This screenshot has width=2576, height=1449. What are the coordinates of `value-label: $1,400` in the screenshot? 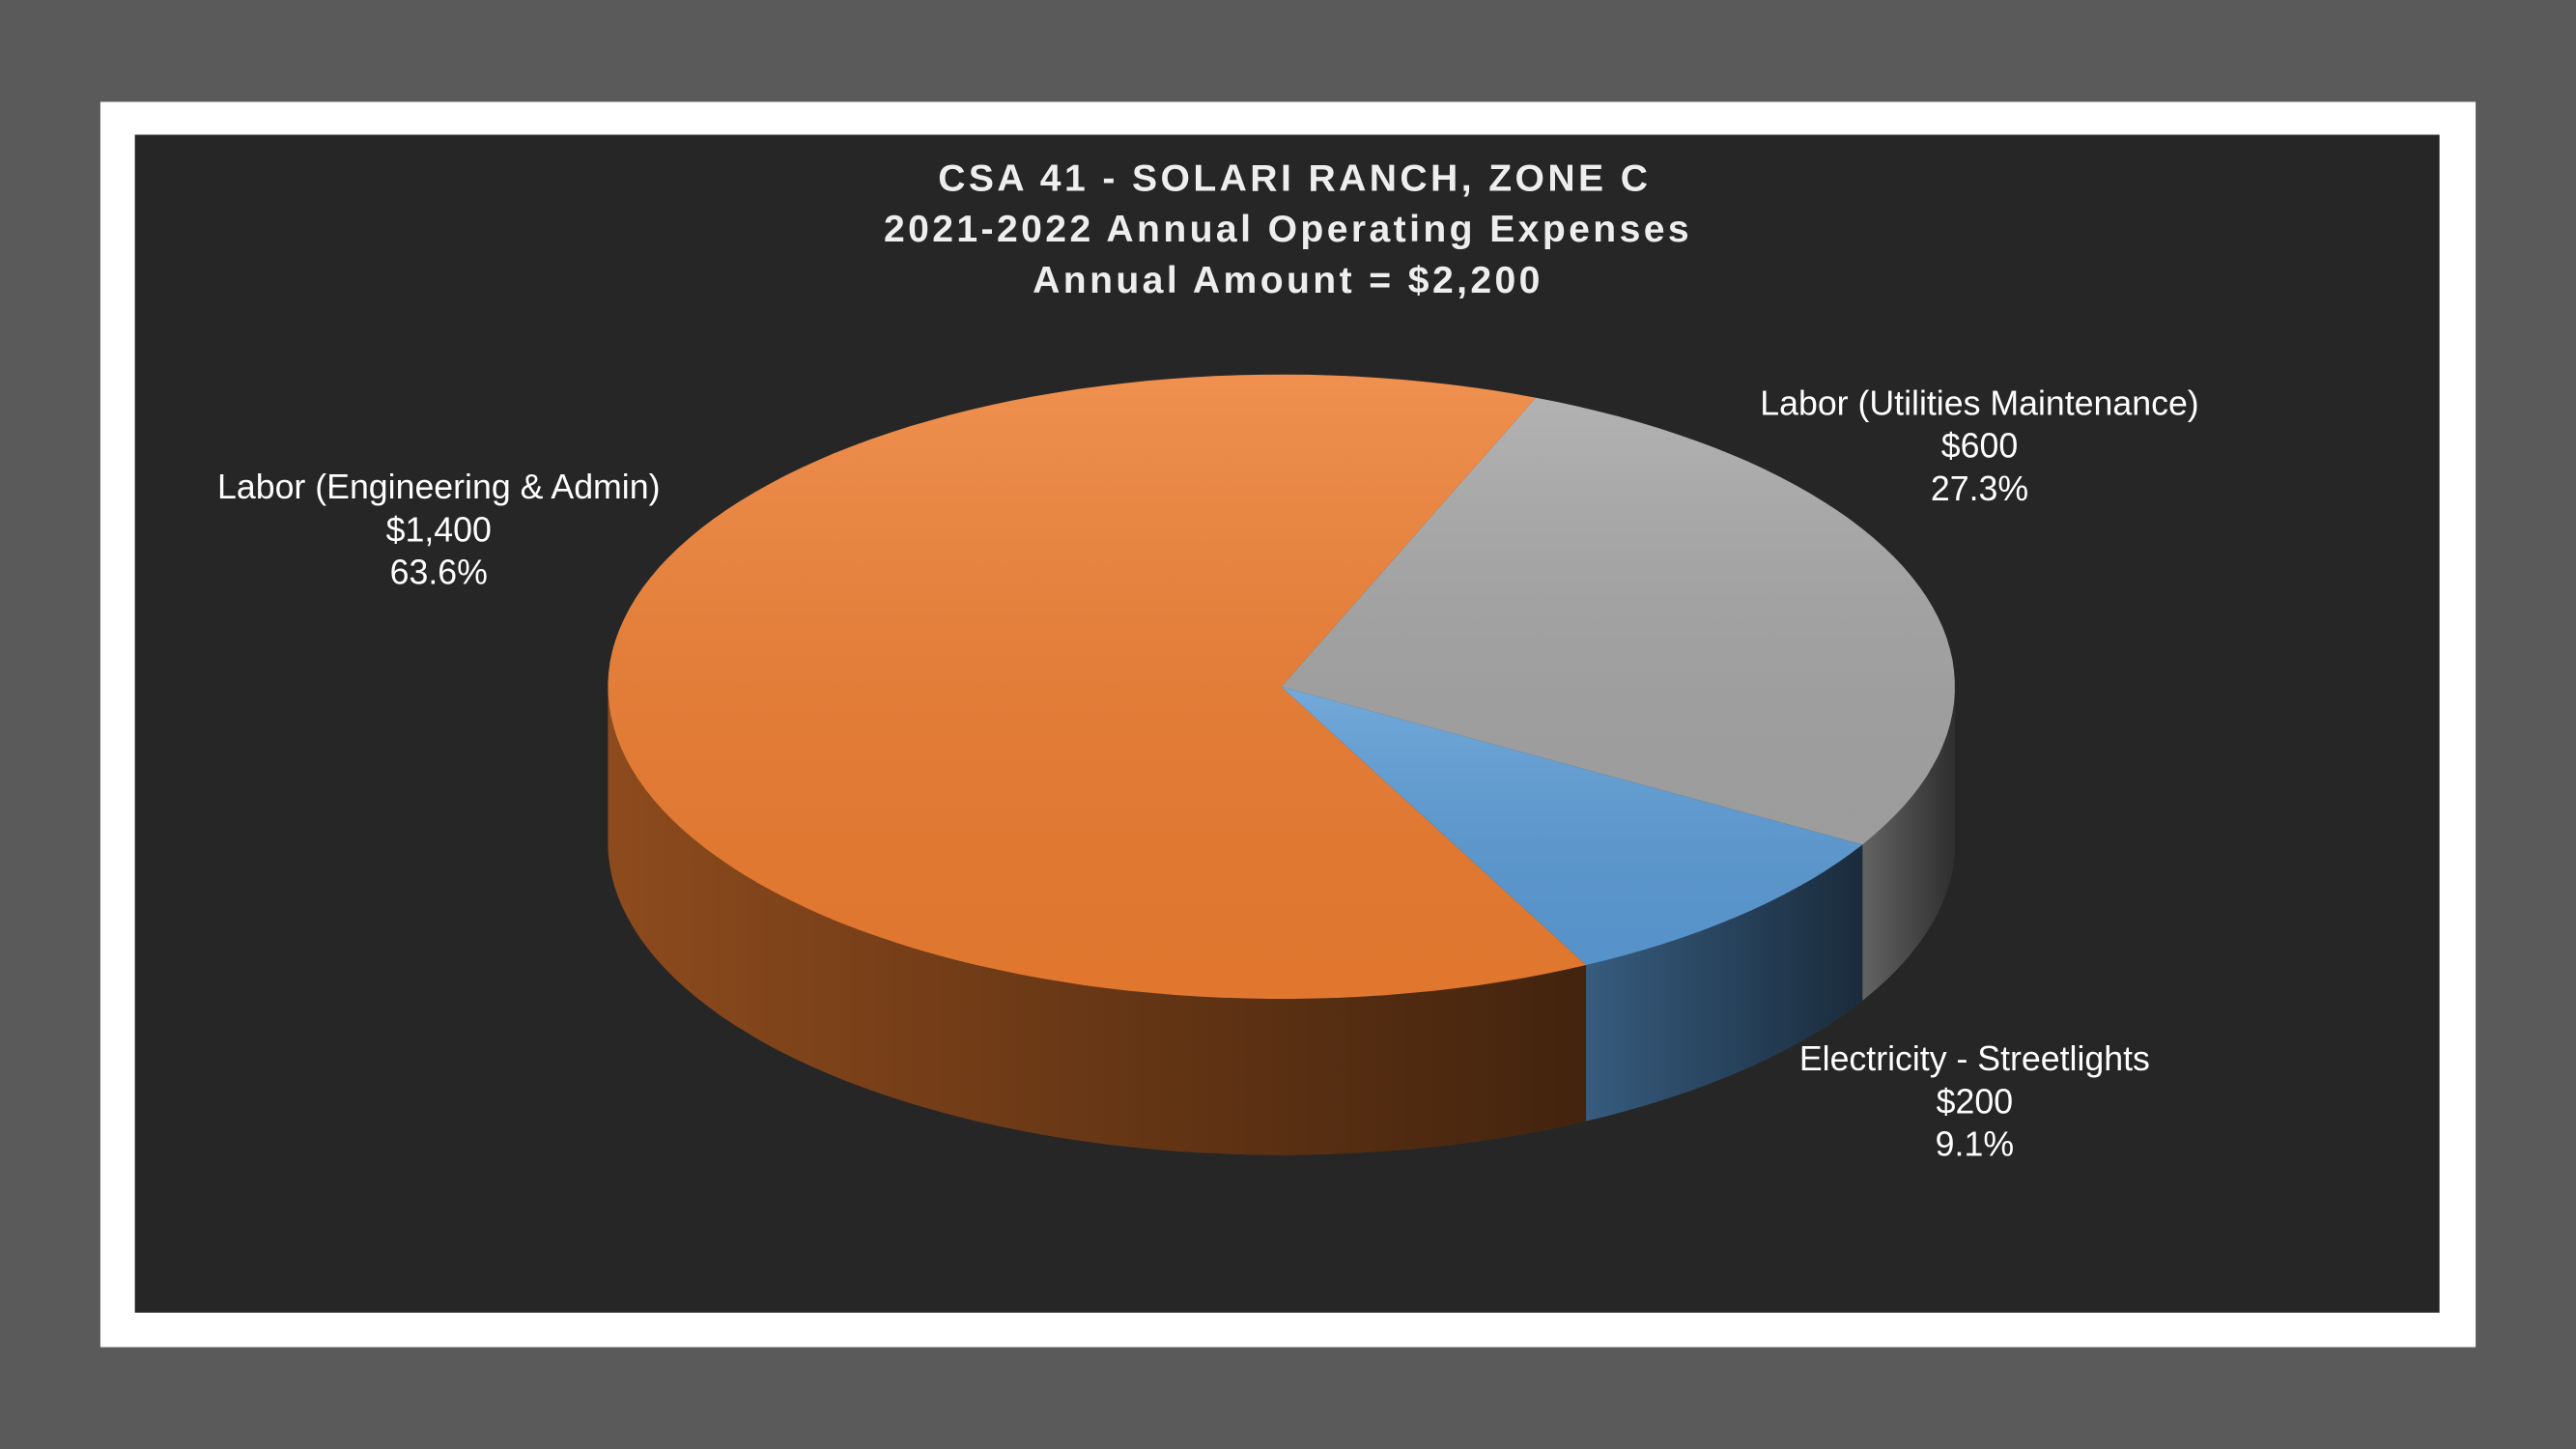 It's located at (439, 529).